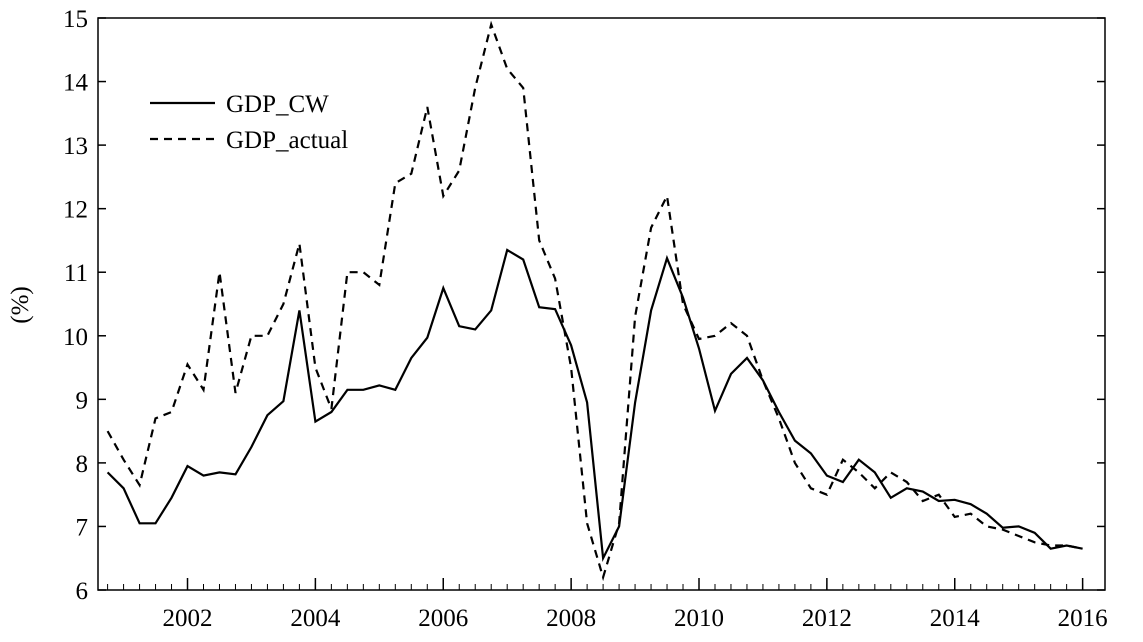 The height and width of the screenshot is (642, 1143). I want to click on x-tick-label: 2004, so click(315, 618).